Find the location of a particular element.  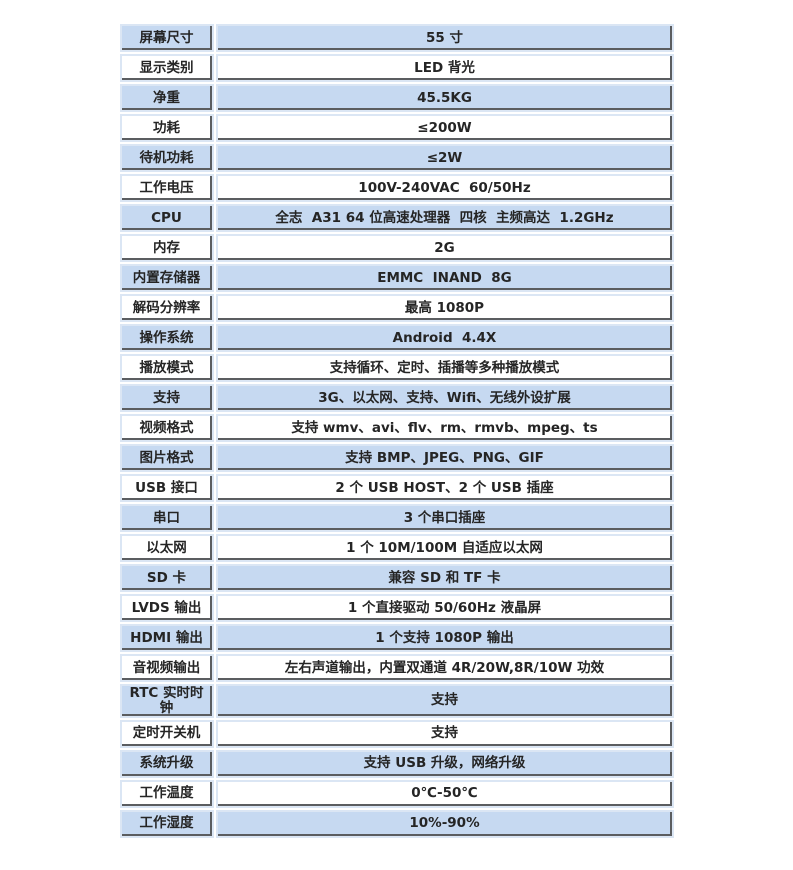

spec-row: 视频格式 支持 wmv、avi、flv、rm、rmvb、mpeg、ts is located at coordinates (396, 428).